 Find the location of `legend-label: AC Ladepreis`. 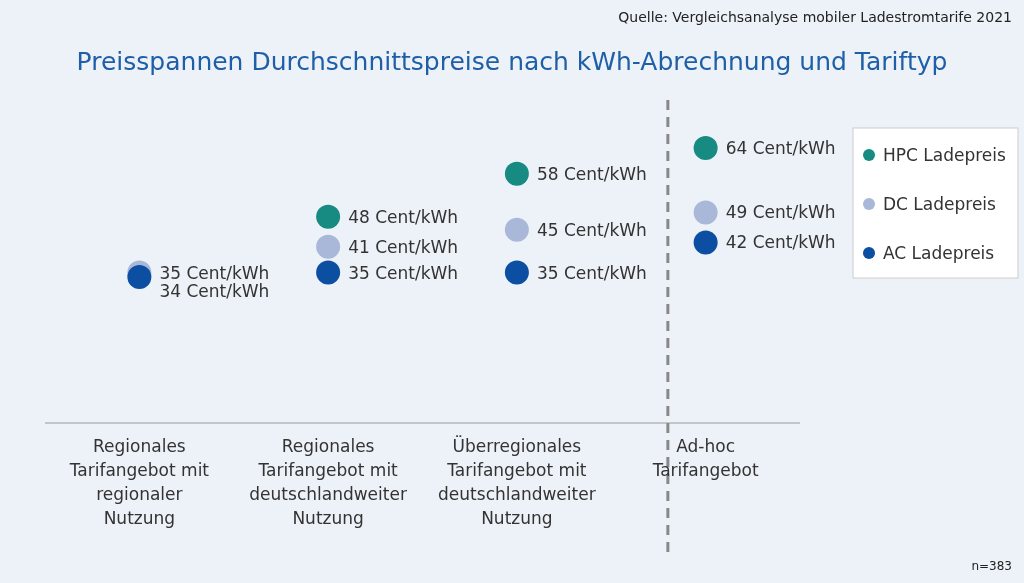

legend-label: AC Ladepreis is located at coordinates (939, 252).